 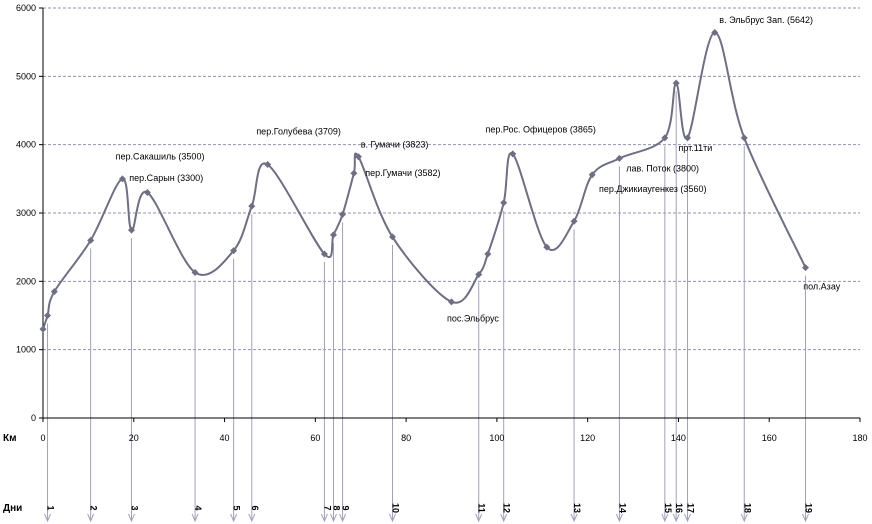 I want to click on x-tick-label: 80, so click(x=406, y=438).